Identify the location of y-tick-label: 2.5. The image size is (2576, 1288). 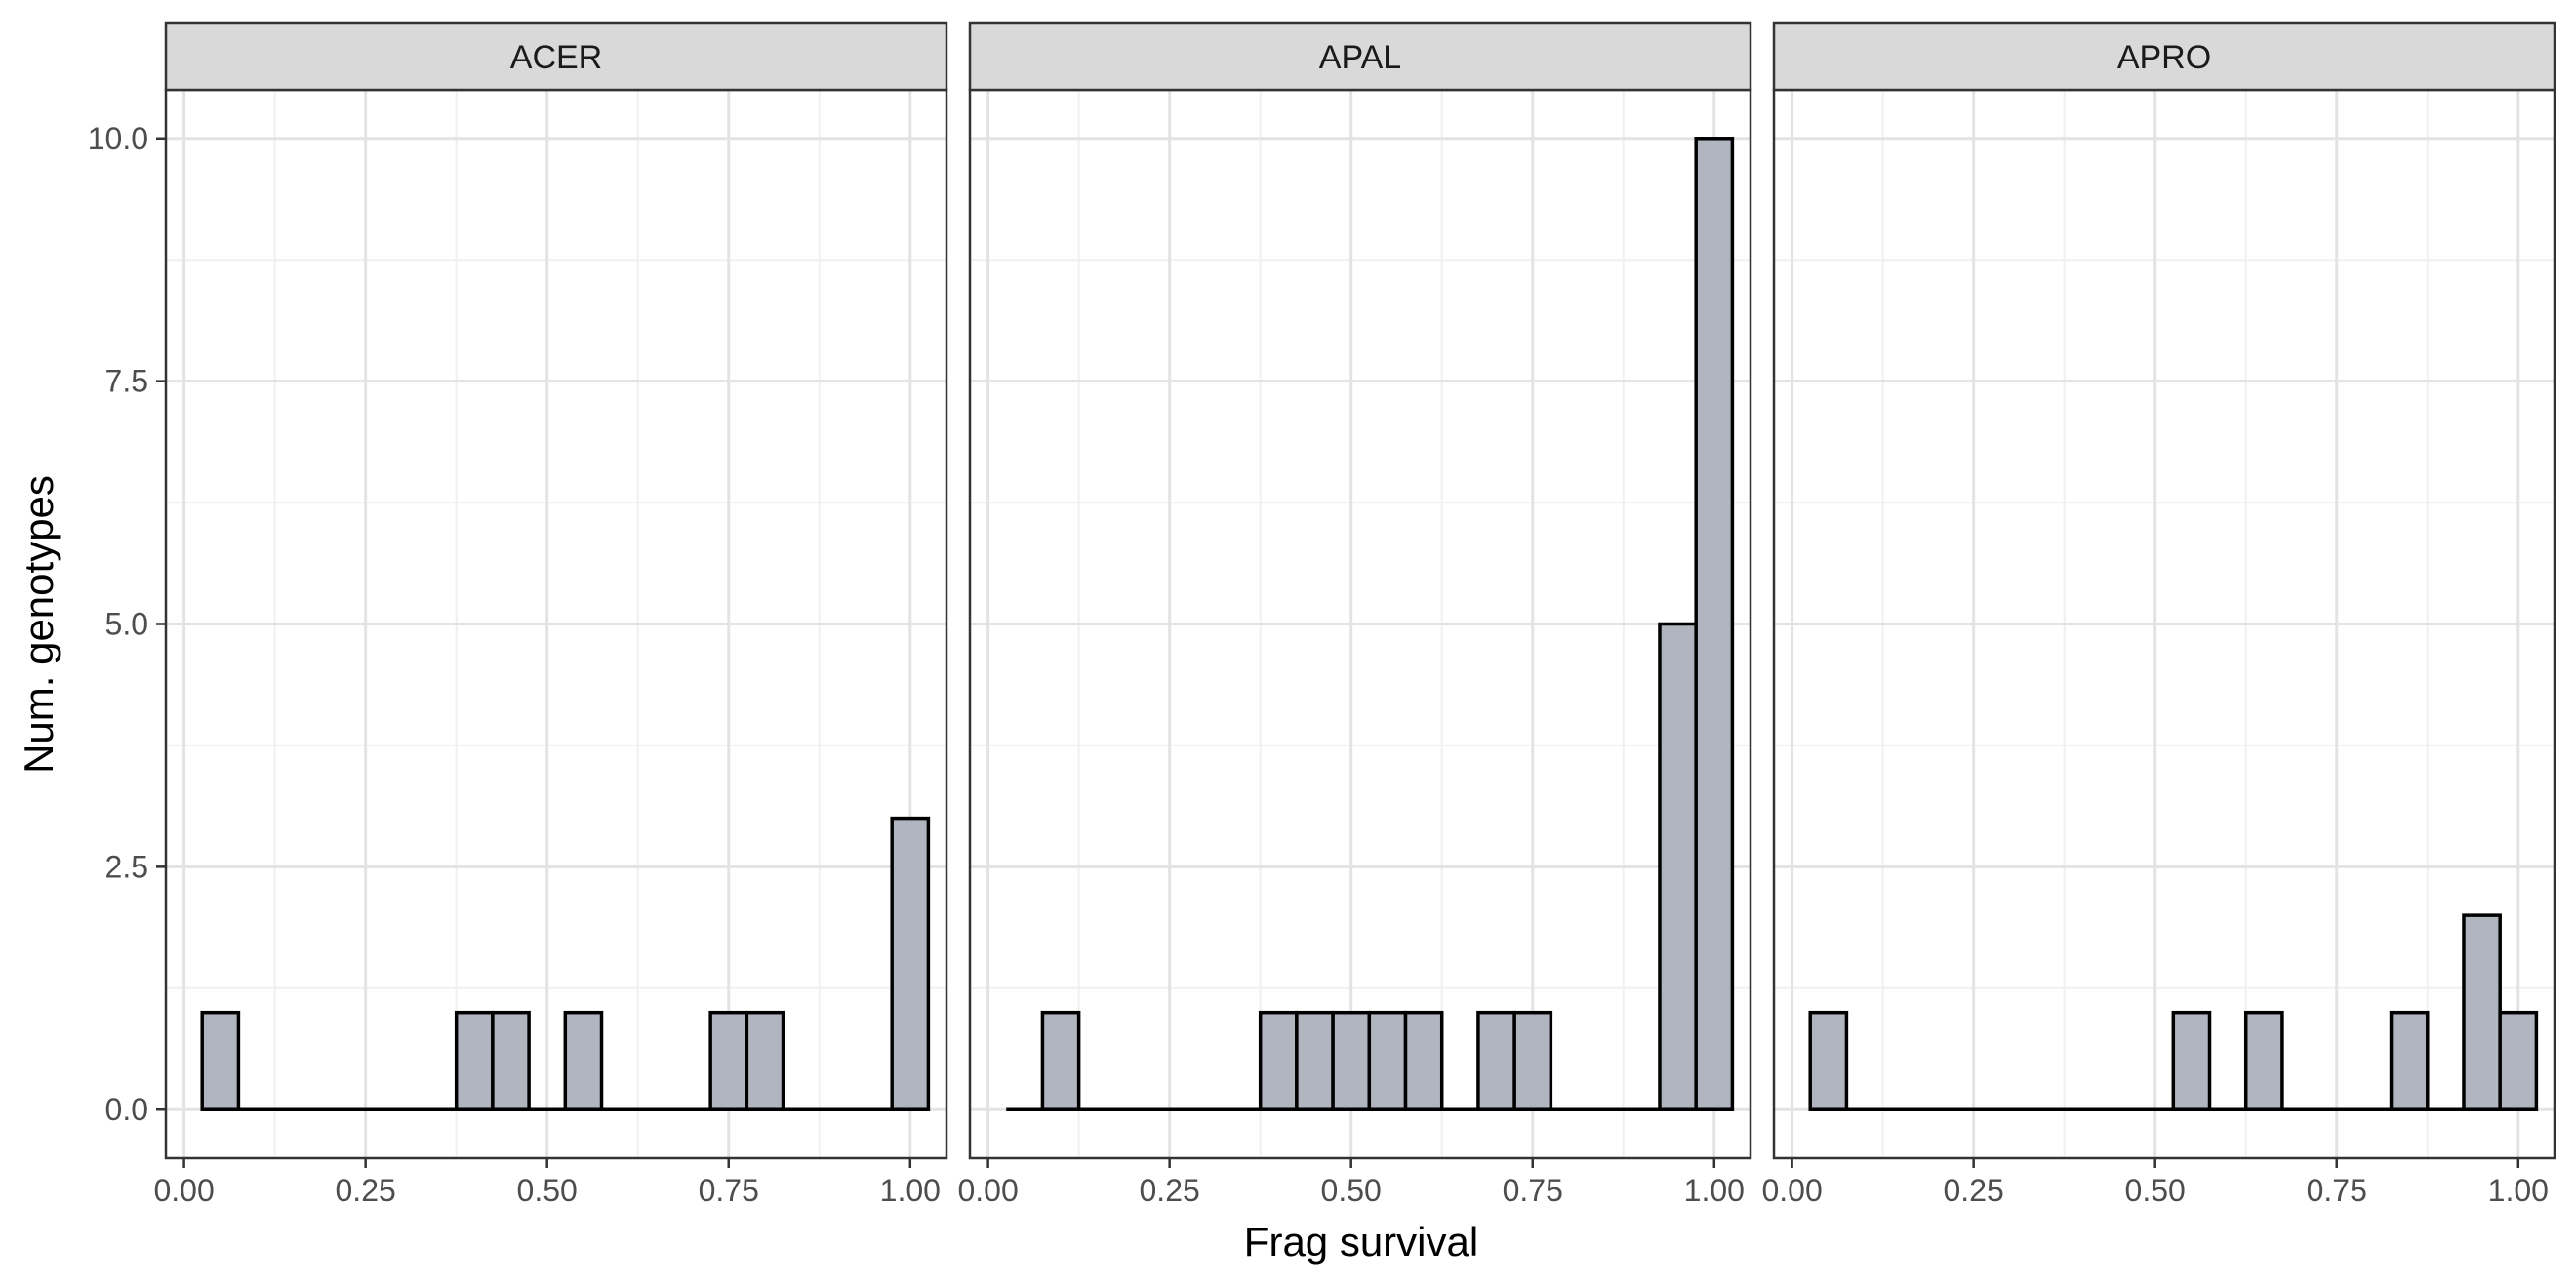
(126, 866).